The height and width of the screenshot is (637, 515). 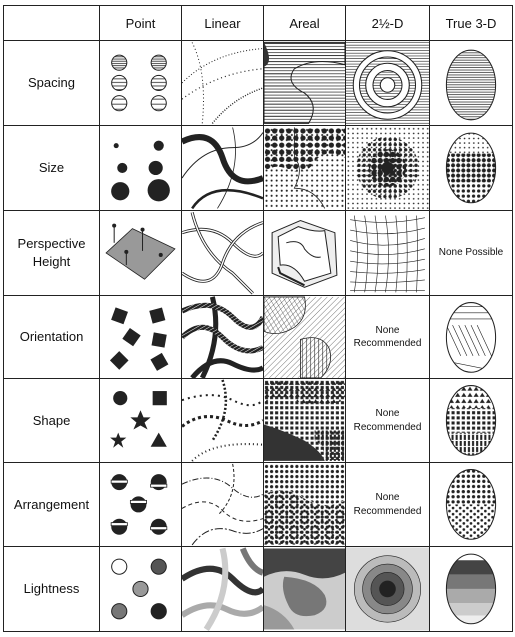 I want to click on cell-shape-linear, so click(x=222, y=421).